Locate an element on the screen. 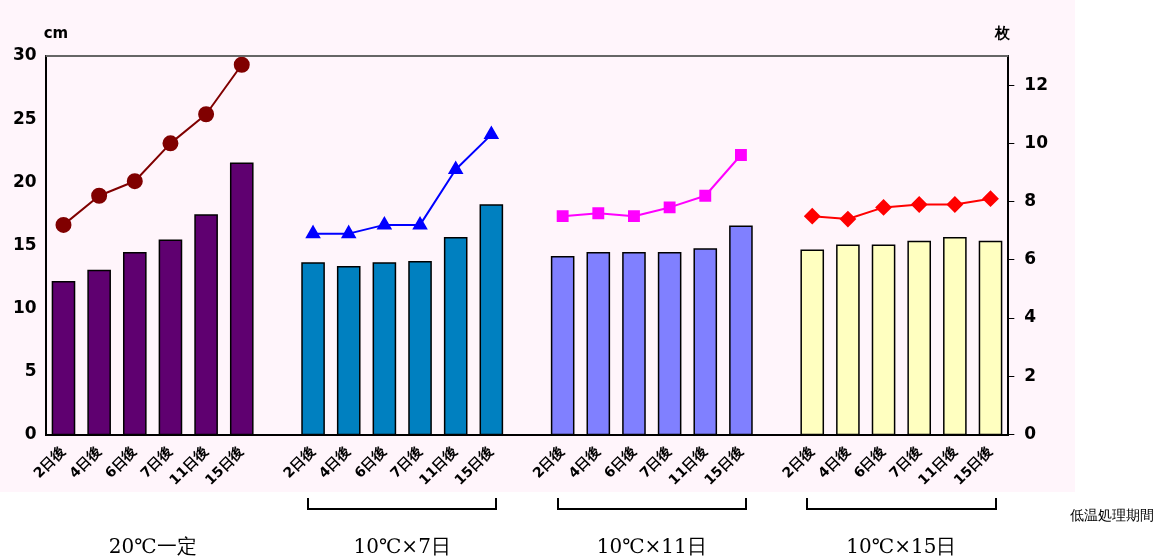 The height and width of the screenshot is (560, 1158). y2-axis-title: 枚 is located at coordinates (1003, 33).